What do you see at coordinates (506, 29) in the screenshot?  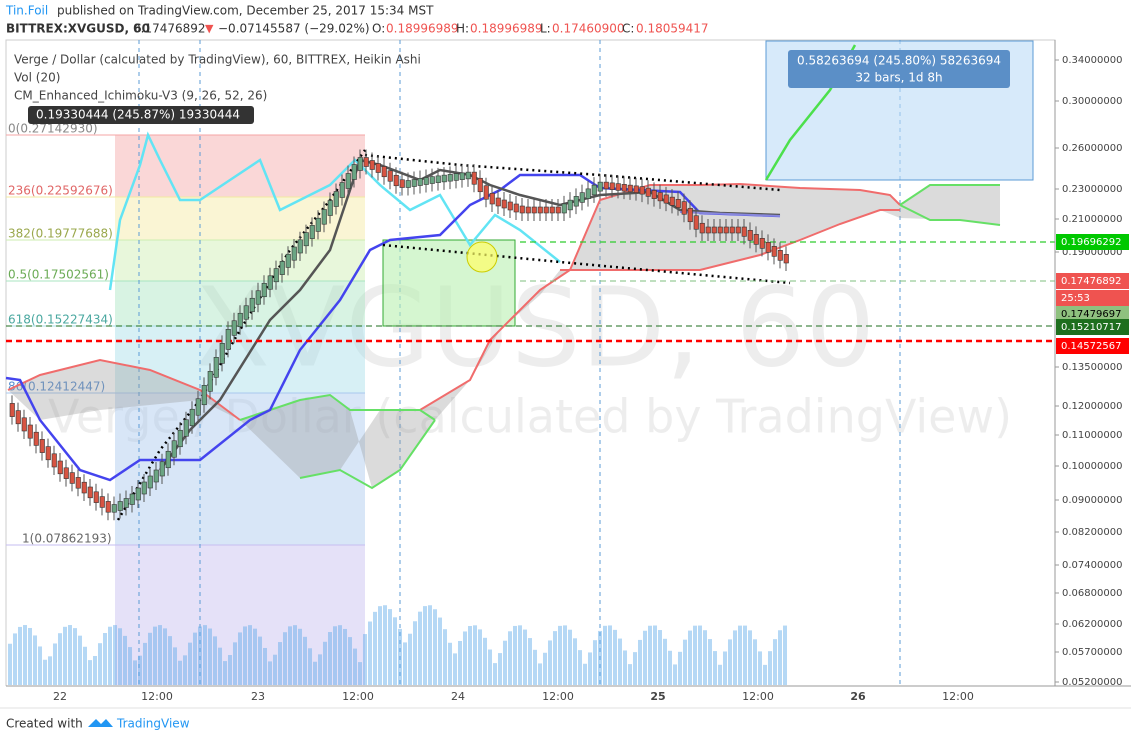 I see `high: 0.18996989` at bounding box center [506, 29].